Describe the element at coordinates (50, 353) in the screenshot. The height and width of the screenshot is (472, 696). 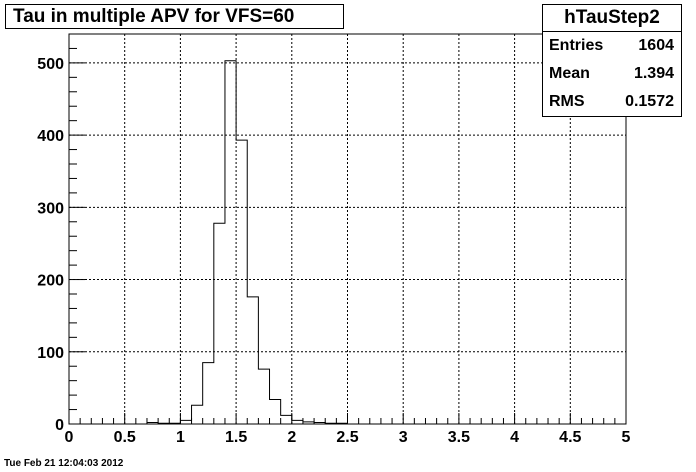
I see `y-tick-label: 100` at that location.